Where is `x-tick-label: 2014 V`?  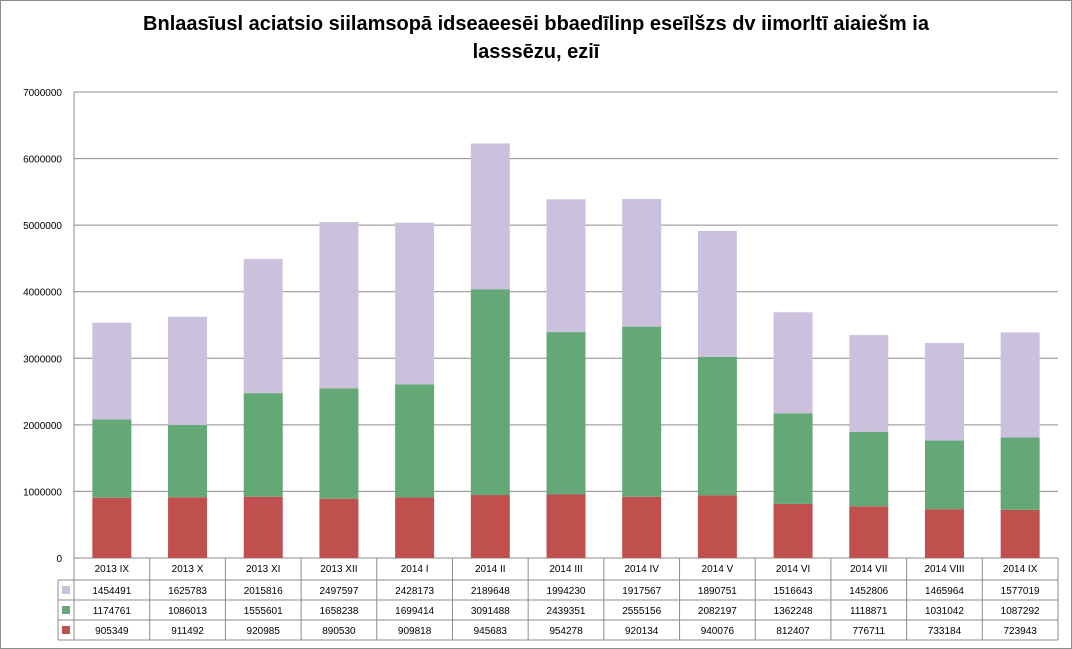
x-tick-label: 2014 V is located at coordinates (718, 569).